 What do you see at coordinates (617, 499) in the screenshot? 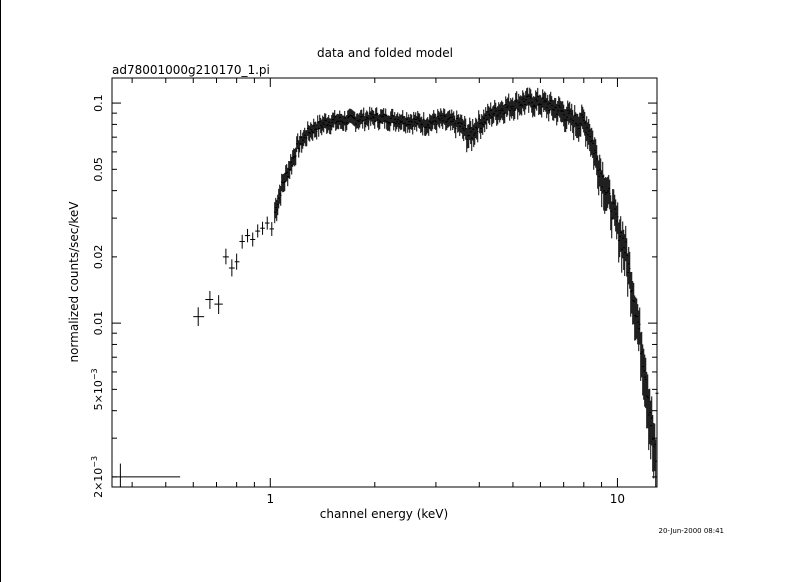
I see `x-tick-label: 10` at bounding box center [617, 499].